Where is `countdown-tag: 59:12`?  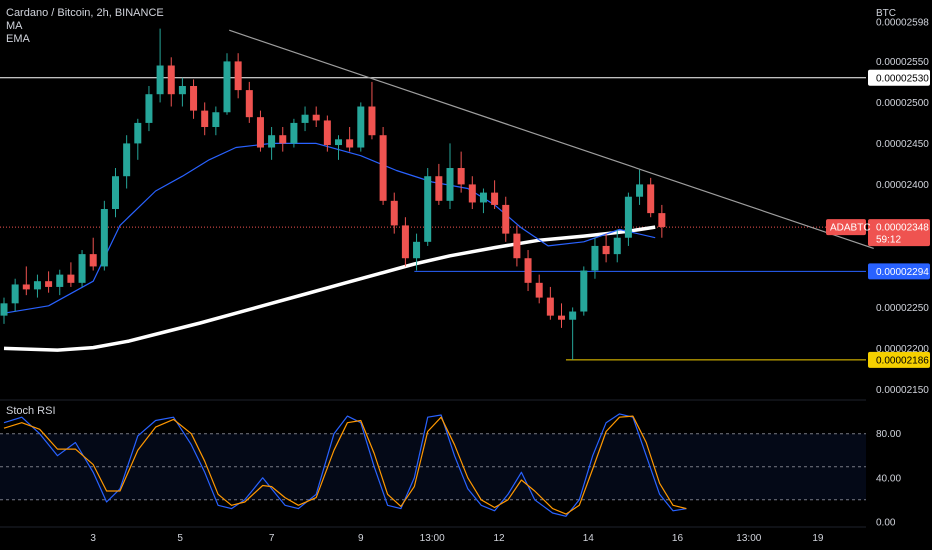 countdown-tag: 59:12 is located at coordinates (888, 240).